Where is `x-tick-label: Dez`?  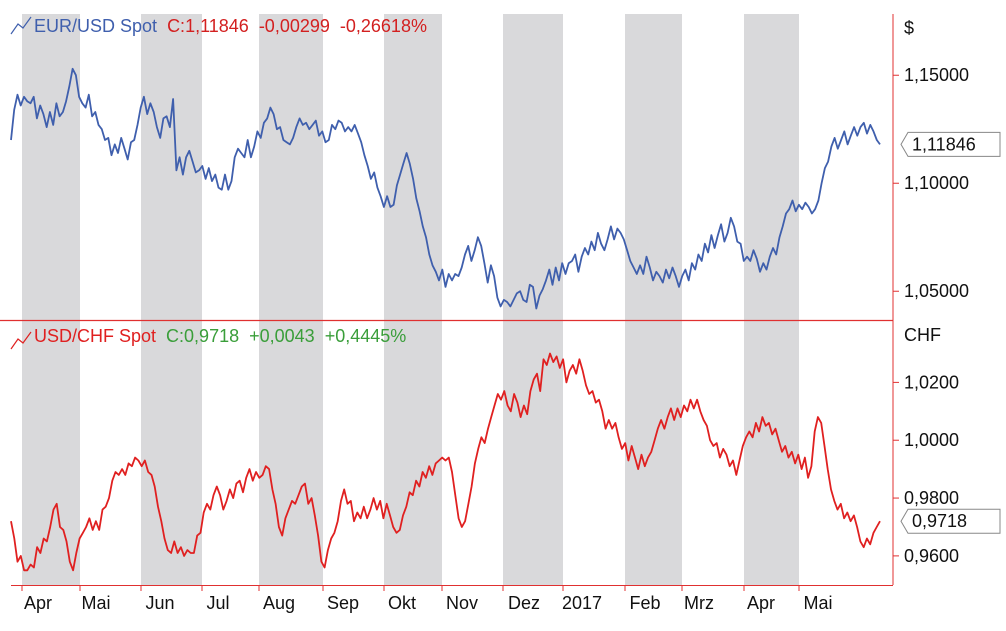 x-tick-label: Dez is located at coordinates (524, 603).